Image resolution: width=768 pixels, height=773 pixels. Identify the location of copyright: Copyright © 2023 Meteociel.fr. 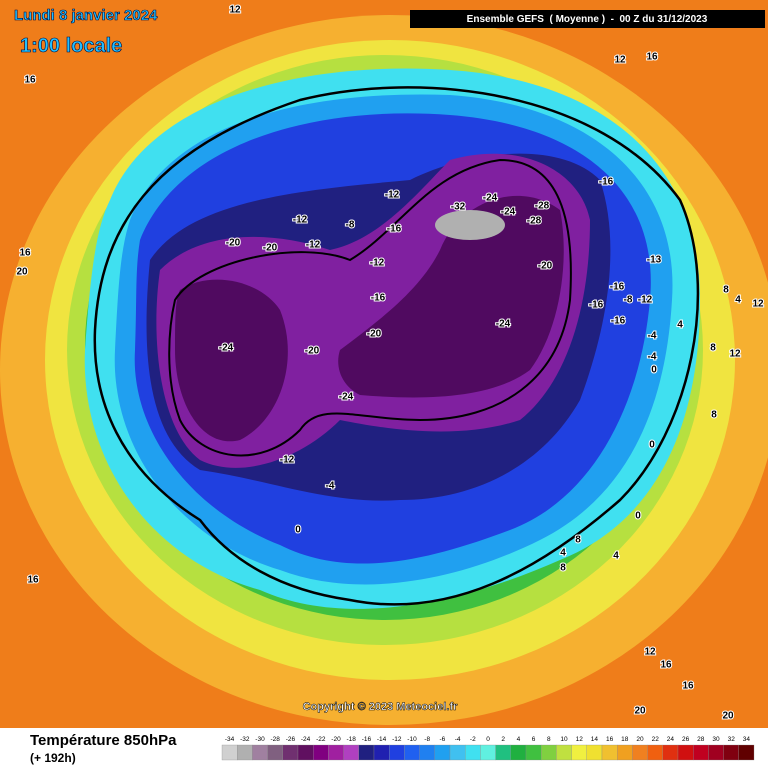
(381, 707).